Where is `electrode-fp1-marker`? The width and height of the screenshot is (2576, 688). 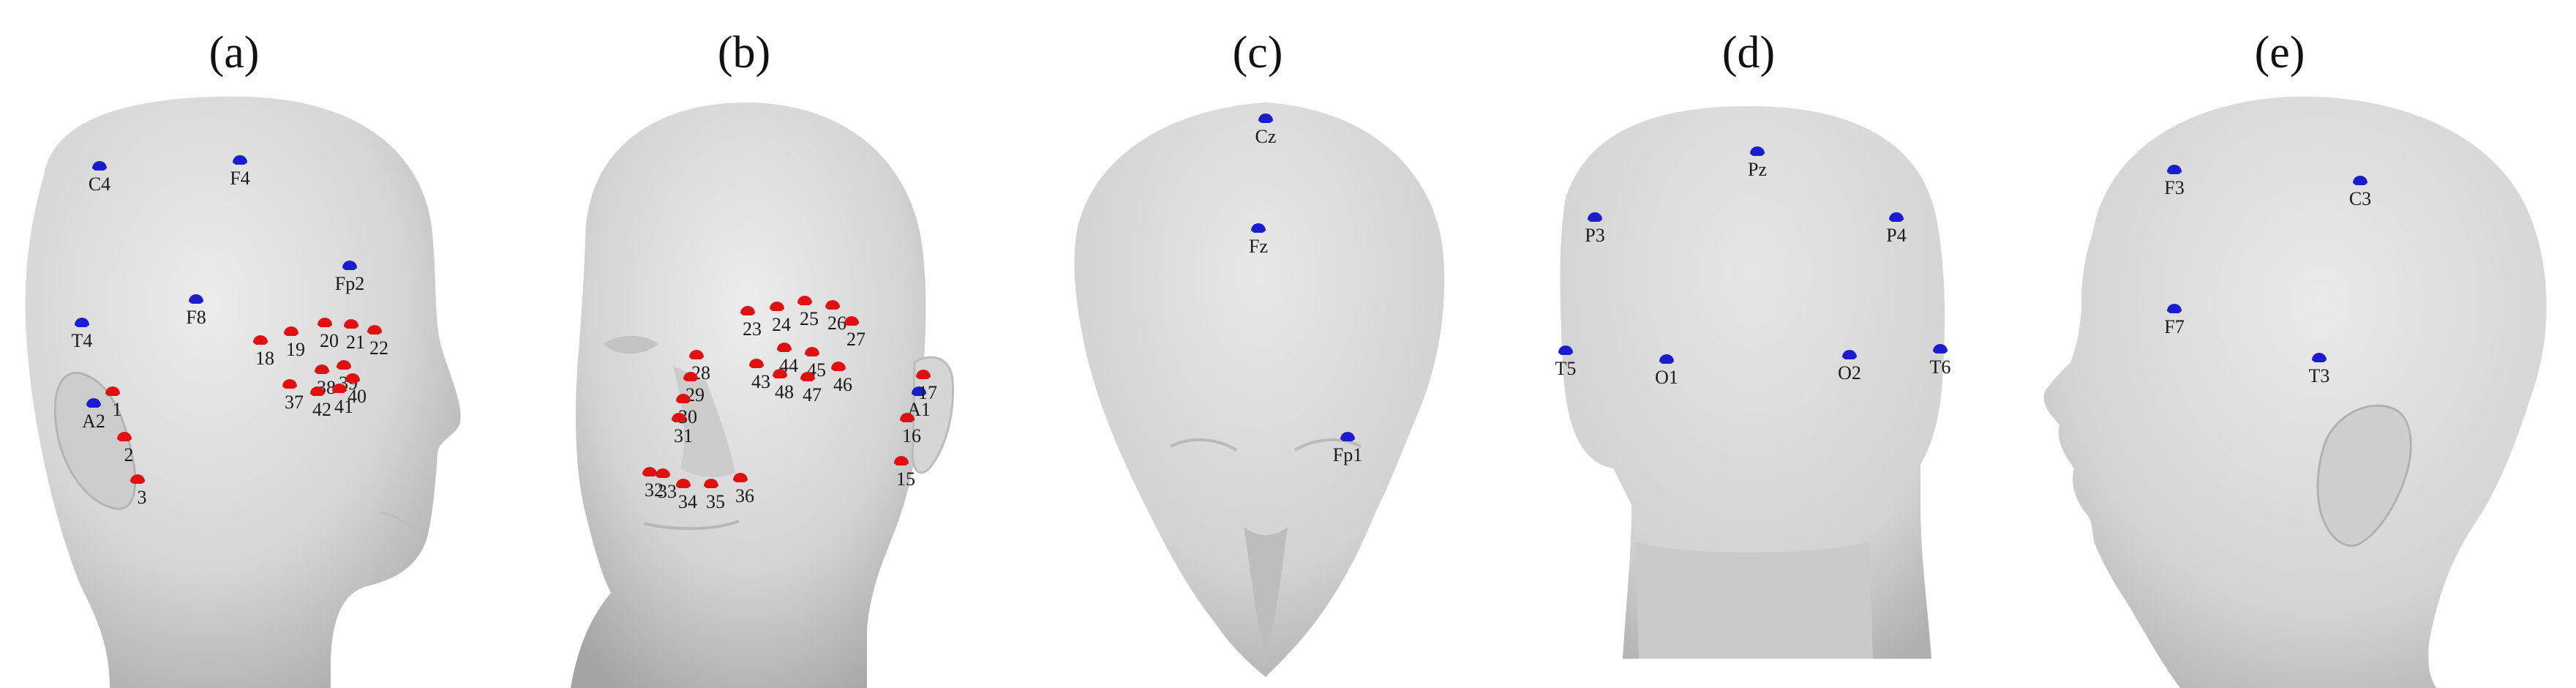 electrode-fp1-marker is located at coordinates (1347, 436).